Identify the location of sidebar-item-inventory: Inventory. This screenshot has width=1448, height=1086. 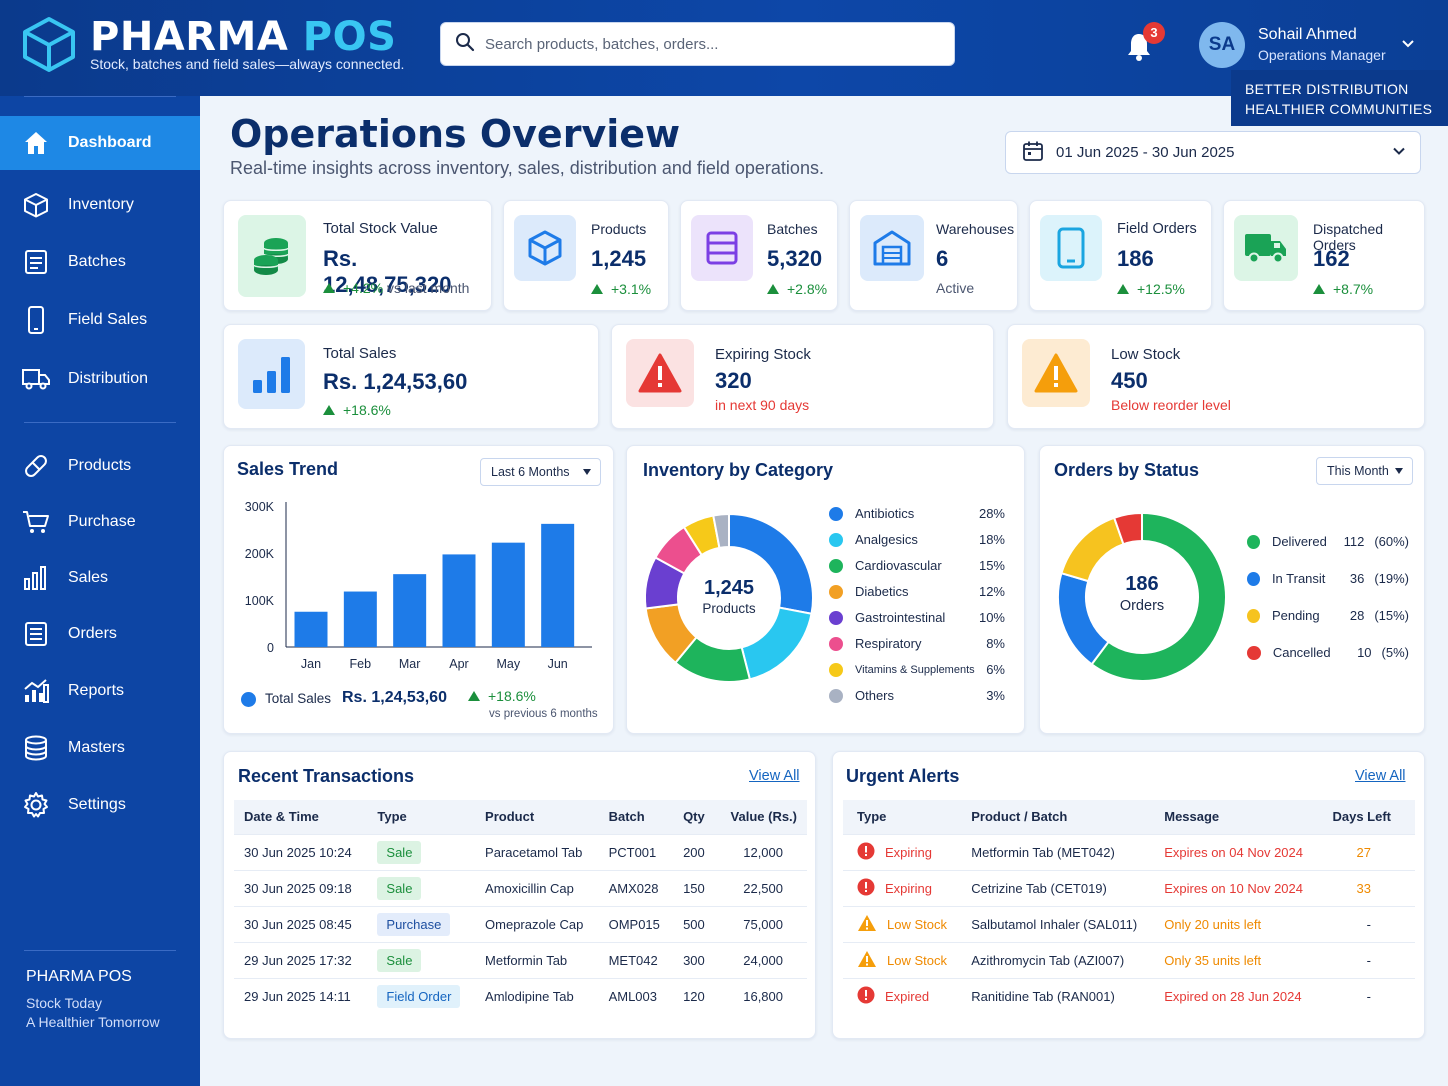
(100, 205).